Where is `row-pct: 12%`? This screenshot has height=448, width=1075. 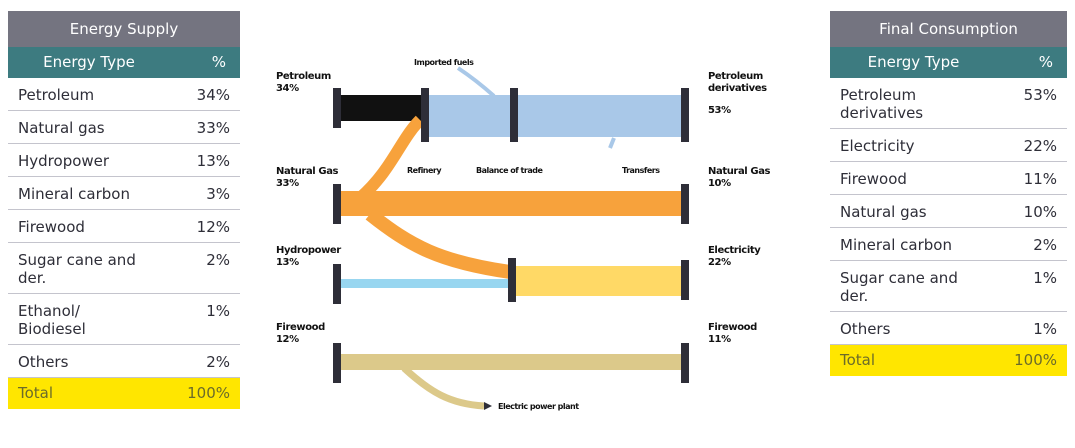 row-pct: 12% is located at coordinates (213, 227).